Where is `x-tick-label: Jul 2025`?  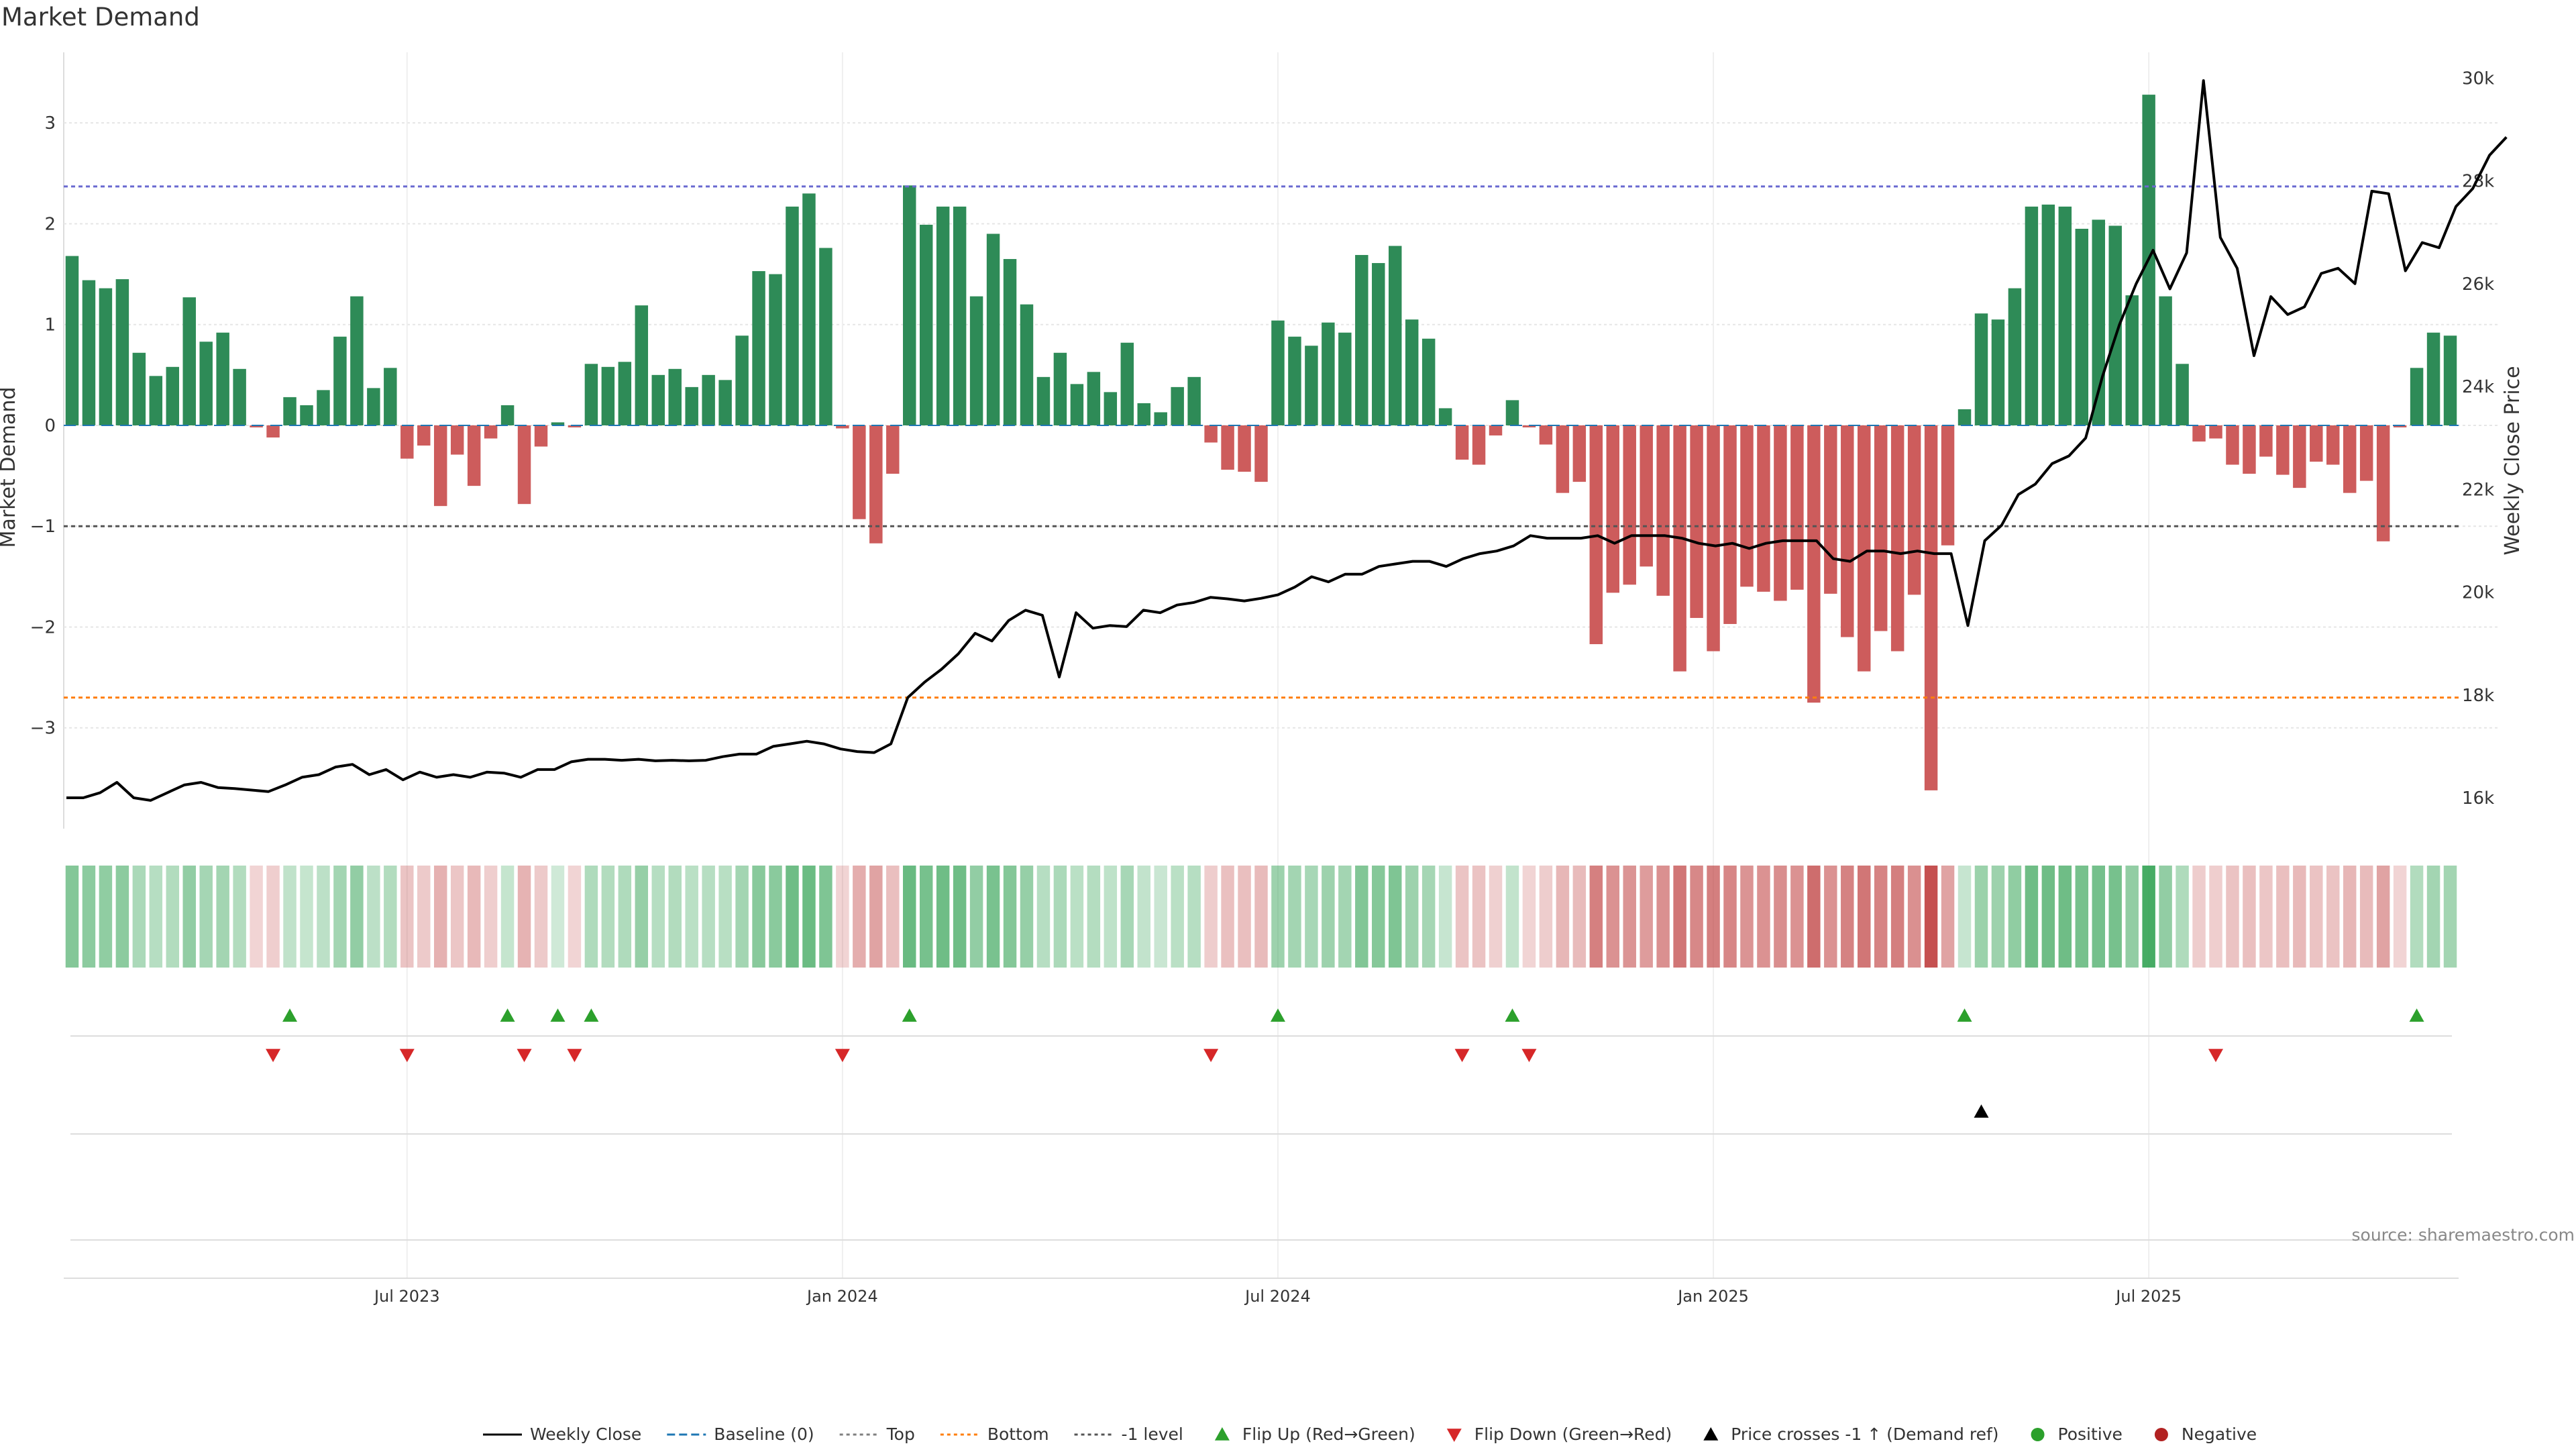
x-tick-label: Jul 2025 is located at coordinates (2148, 1297).